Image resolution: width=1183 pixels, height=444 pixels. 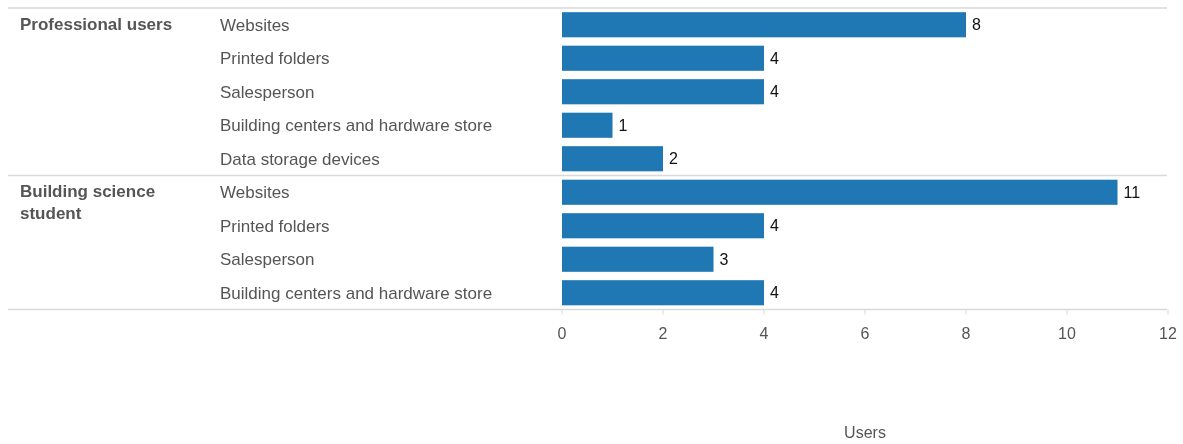 What do you see at coordinates (1132, 192) in the screenshot?
I see `data-label: 11` at bounding box center [1132, 192].